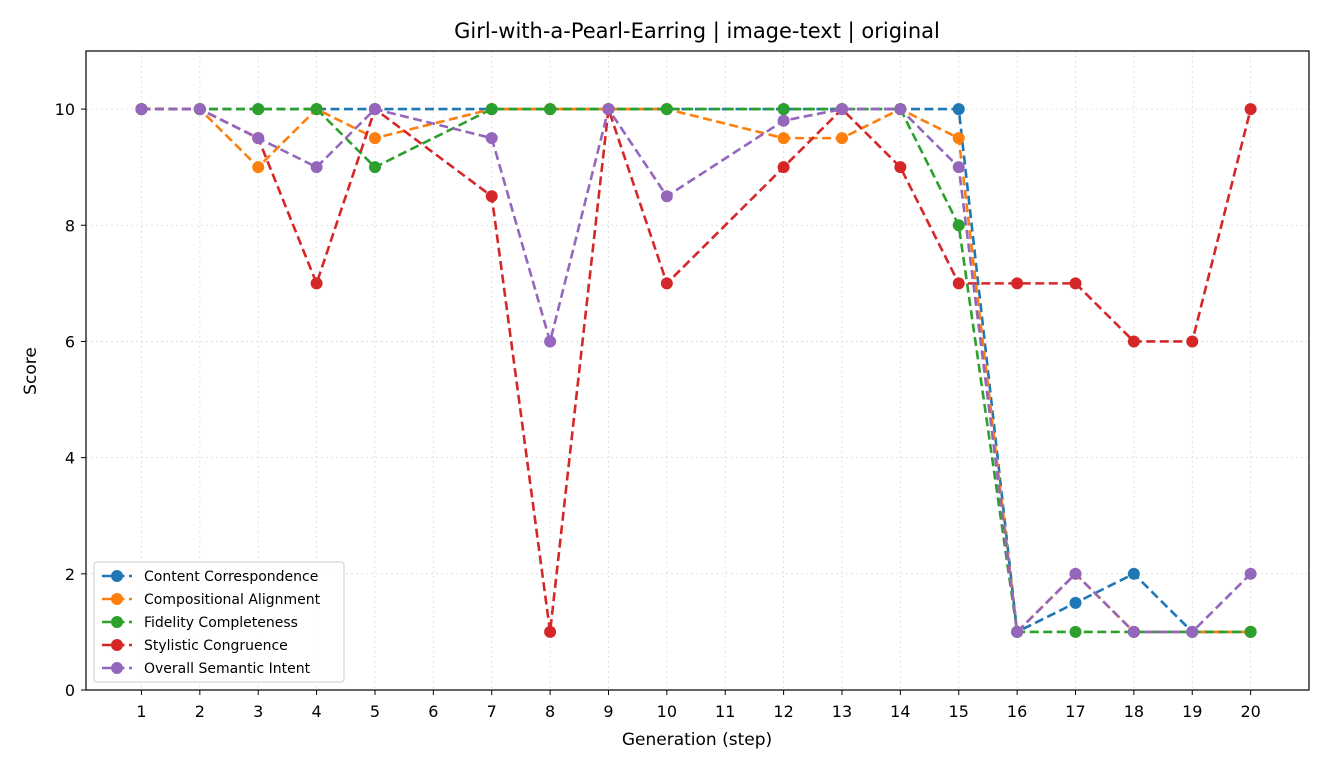 Image resolution: width=1330 pixels, height=770 pixels. Describe the element at coordinates (31, 371) in the screenshot. I see `y-axis-label: Score` at that location.